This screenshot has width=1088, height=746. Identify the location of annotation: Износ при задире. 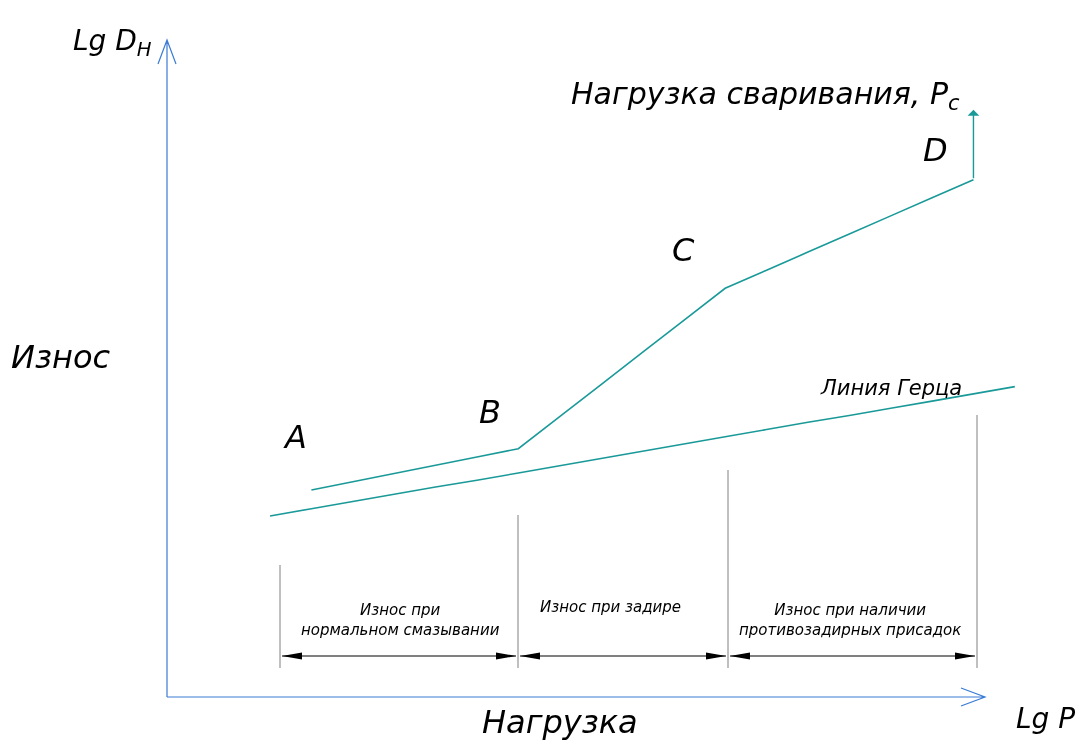
(611, 607).